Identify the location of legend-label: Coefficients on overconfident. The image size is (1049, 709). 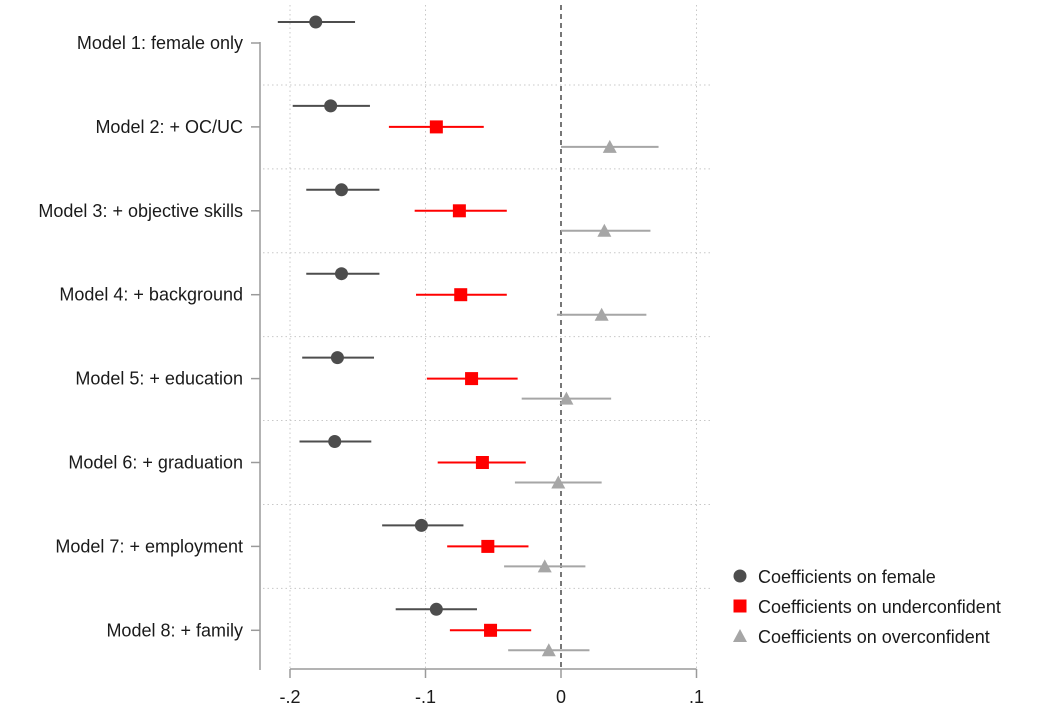
(874, 637).